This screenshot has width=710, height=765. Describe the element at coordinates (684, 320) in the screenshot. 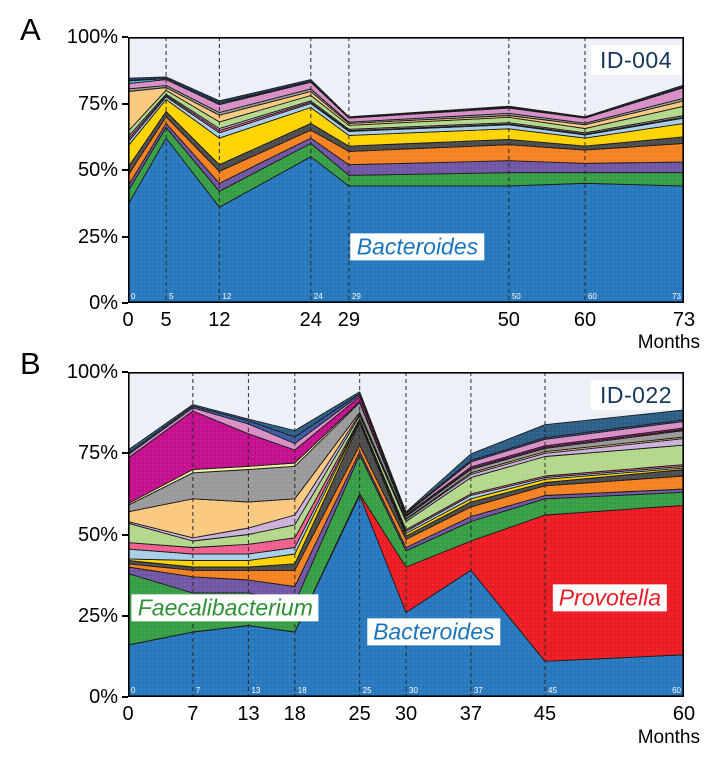

I see `x-tick-label: 73` at that location.